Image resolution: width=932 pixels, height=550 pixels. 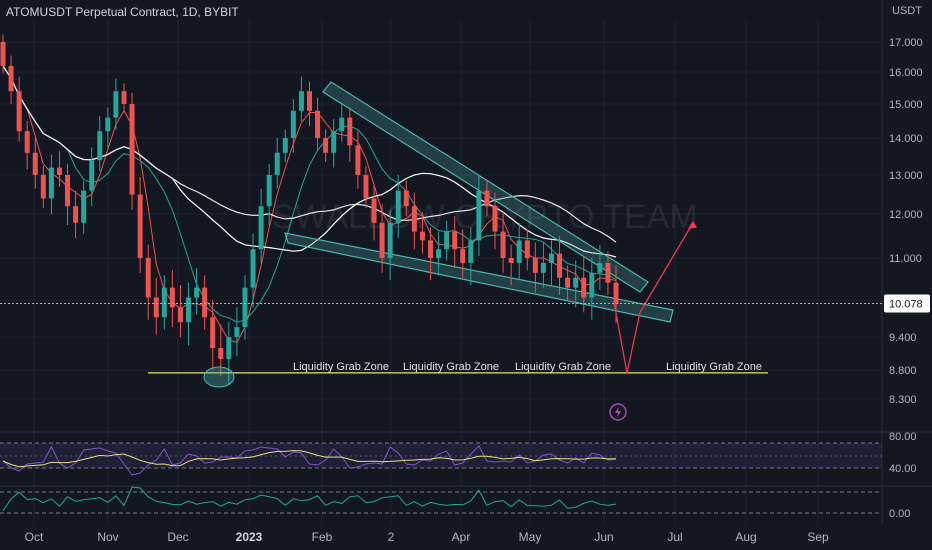 I want to click on price-tick-label: 12.000, so click(x=906, y=215).